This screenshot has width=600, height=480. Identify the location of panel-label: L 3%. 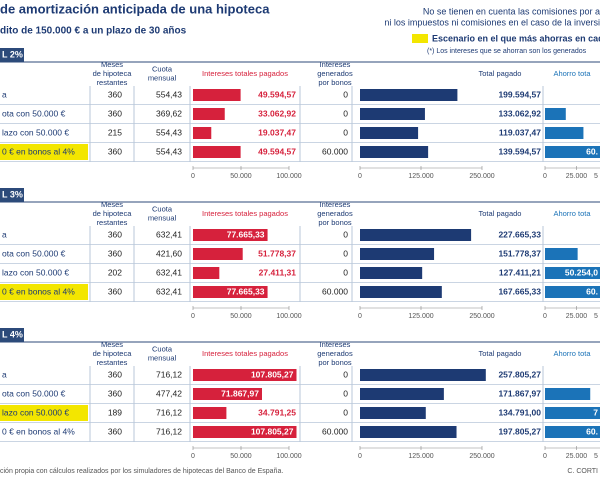
(12, 194).